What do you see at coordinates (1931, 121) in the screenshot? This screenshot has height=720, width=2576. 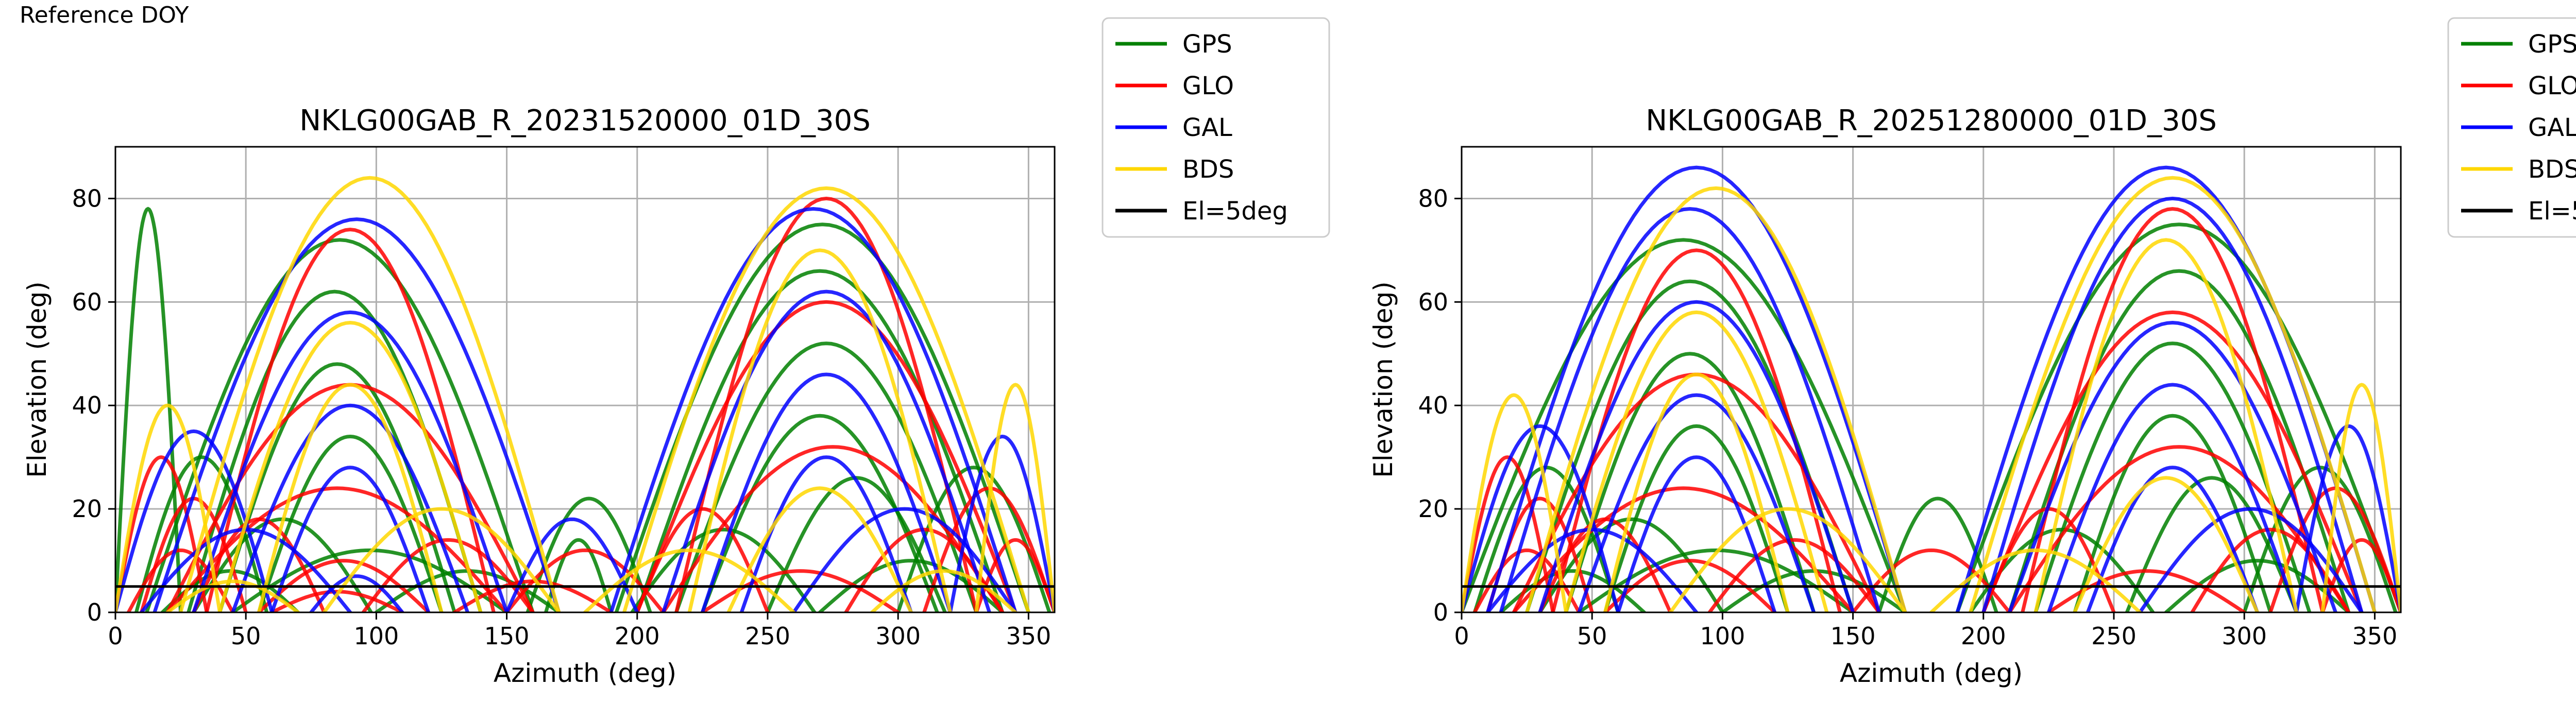 I see `chart-title: NKLG00GAB_R_20251280000_01D_30S` at bounding box center [1931, 121].